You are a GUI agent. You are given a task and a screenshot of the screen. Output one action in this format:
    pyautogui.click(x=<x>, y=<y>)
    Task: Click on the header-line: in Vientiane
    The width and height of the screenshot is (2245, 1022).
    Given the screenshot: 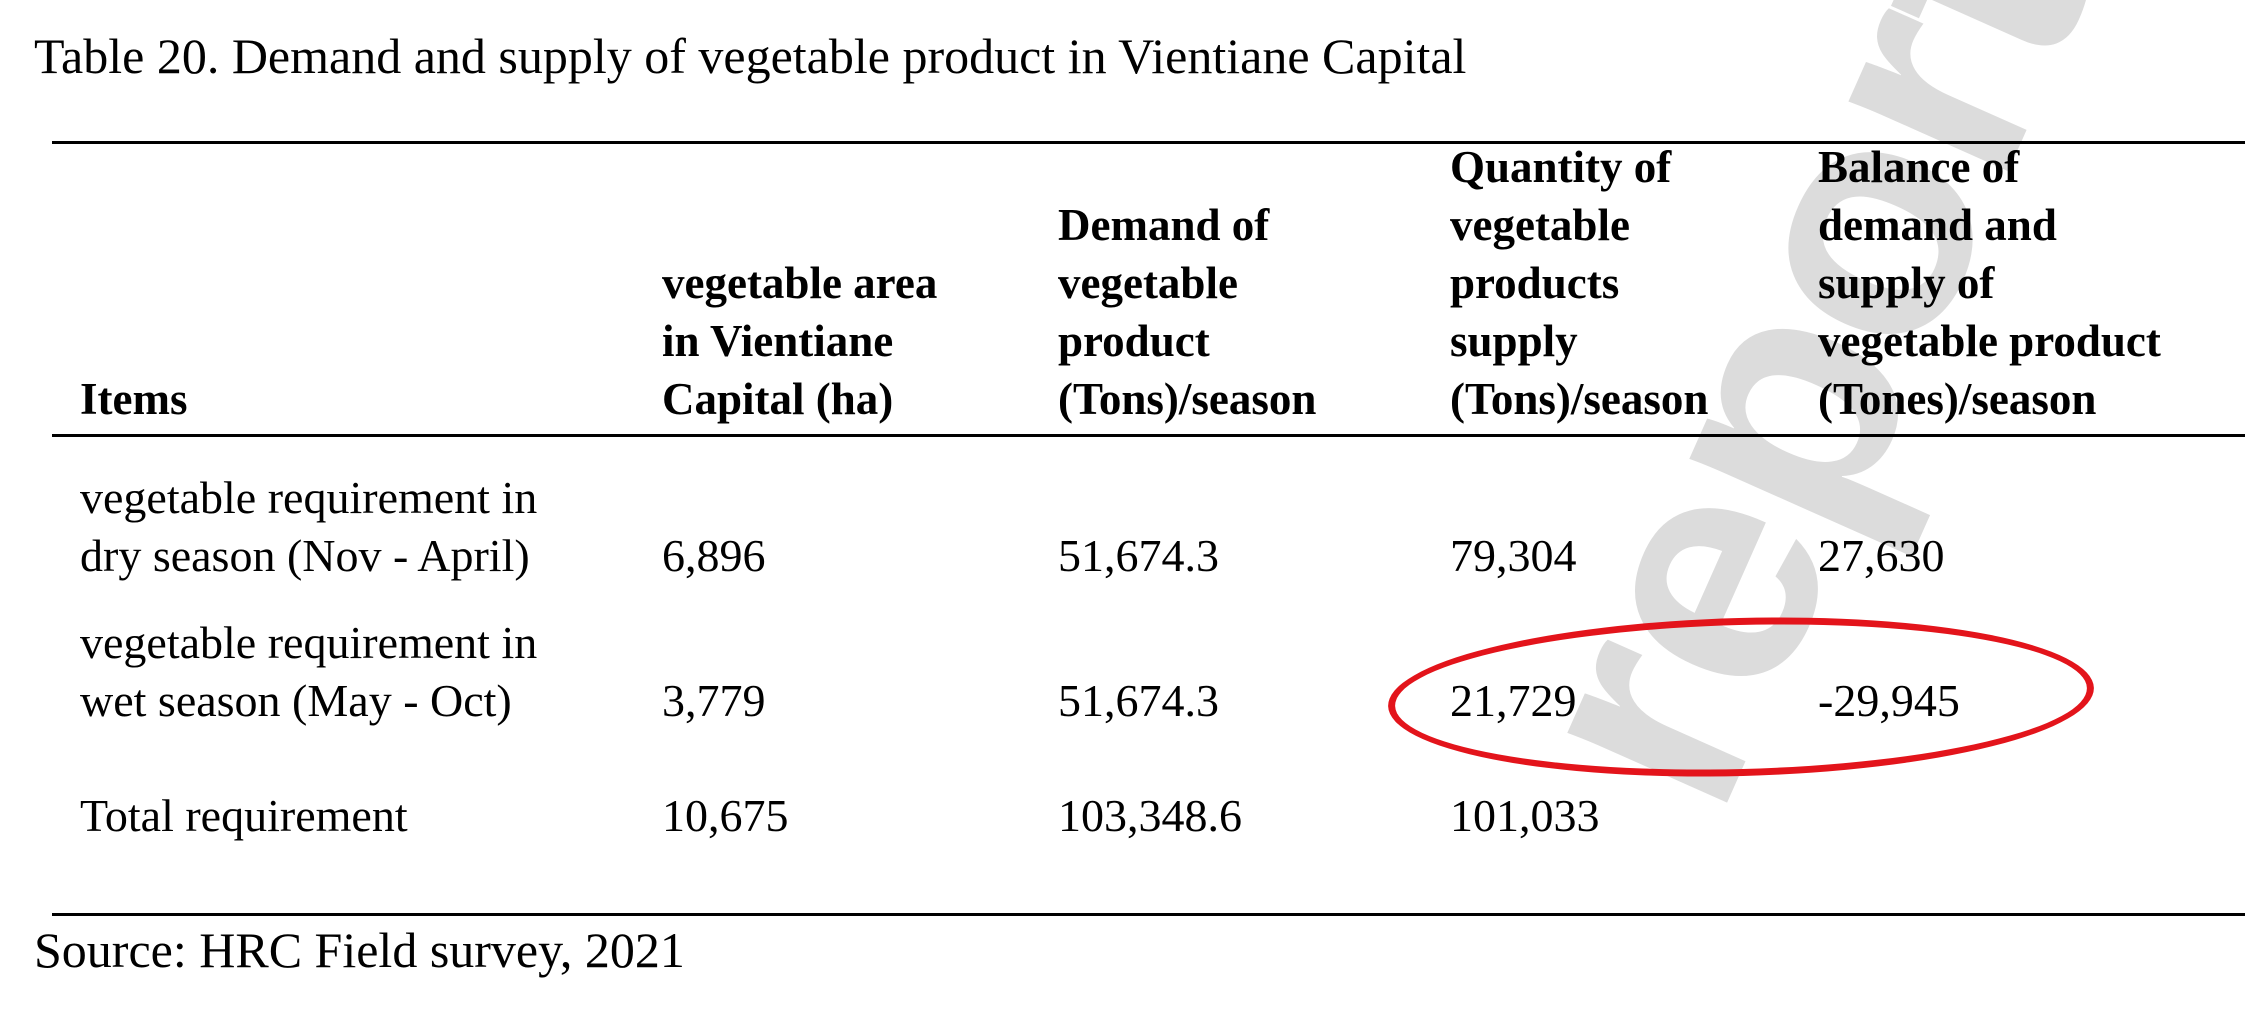 What is the action you would take?
    pyautogui.click(x=778, y=341)
    